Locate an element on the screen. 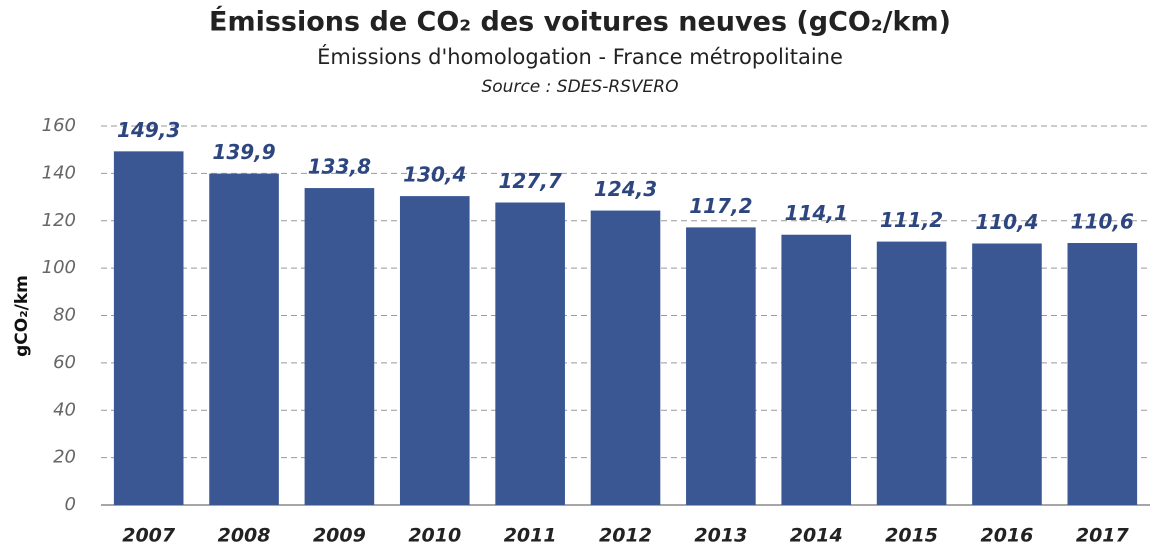 The height and width of the screenshot is (553, 1160). value-label: 130,4 is located at coordinates (434, 175).